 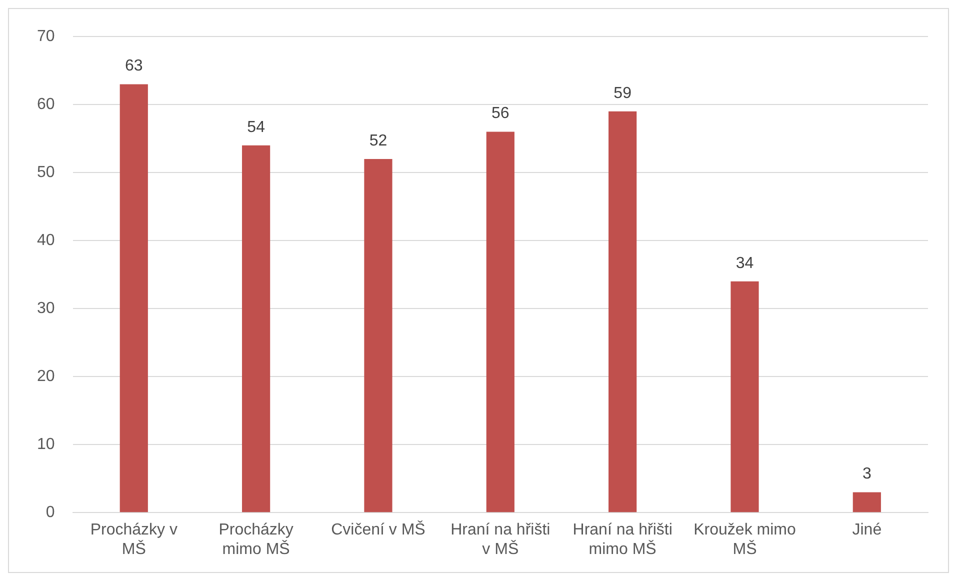 I want to click on y-tick-label: 30, so click(x=46, y=309).